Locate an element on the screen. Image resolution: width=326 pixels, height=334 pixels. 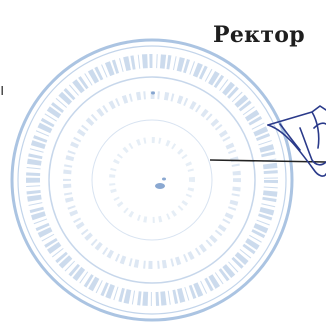
seal-emblem is located at coordinates (158, 140).